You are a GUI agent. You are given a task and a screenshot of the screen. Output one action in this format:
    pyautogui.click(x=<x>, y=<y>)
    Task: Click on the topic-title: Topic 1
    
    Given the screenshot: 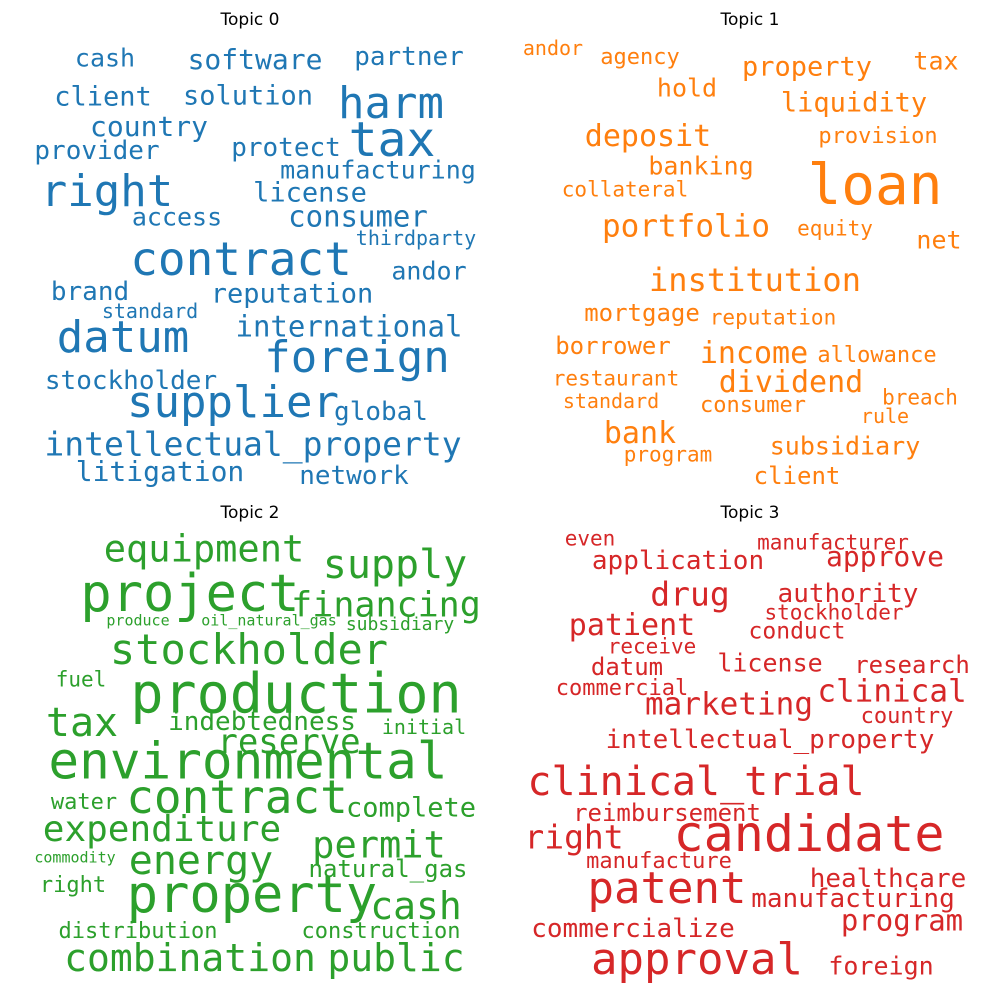 What is the action you would take?
    pyautogui.click(x=750, y=20)
    